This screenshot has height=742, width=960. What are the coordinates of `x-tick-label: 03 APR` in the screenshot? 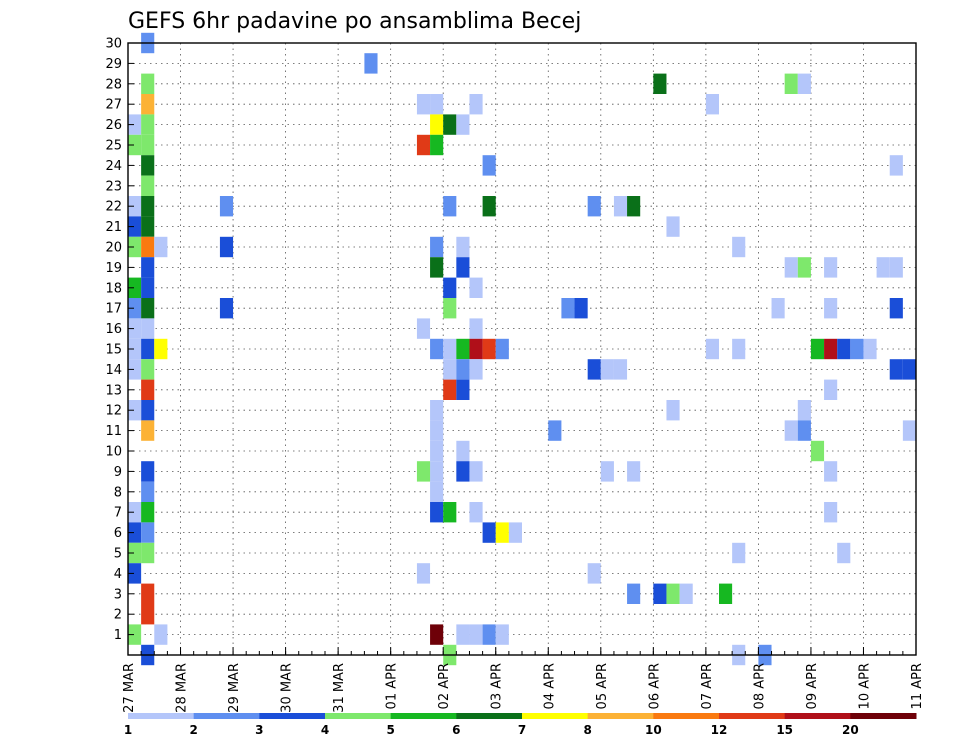 It's located at (497, 686).